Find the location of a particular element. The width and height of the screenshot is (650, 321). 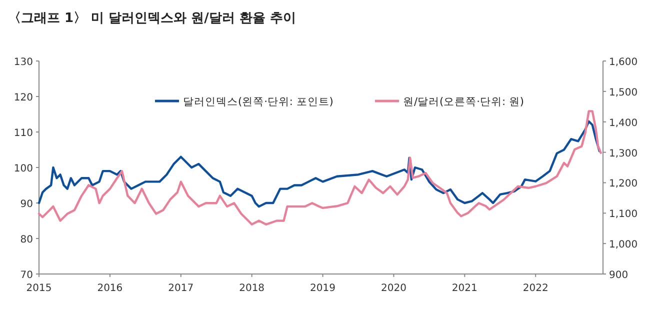

y-tick-label: 80 is located at coordinates (26, 240).